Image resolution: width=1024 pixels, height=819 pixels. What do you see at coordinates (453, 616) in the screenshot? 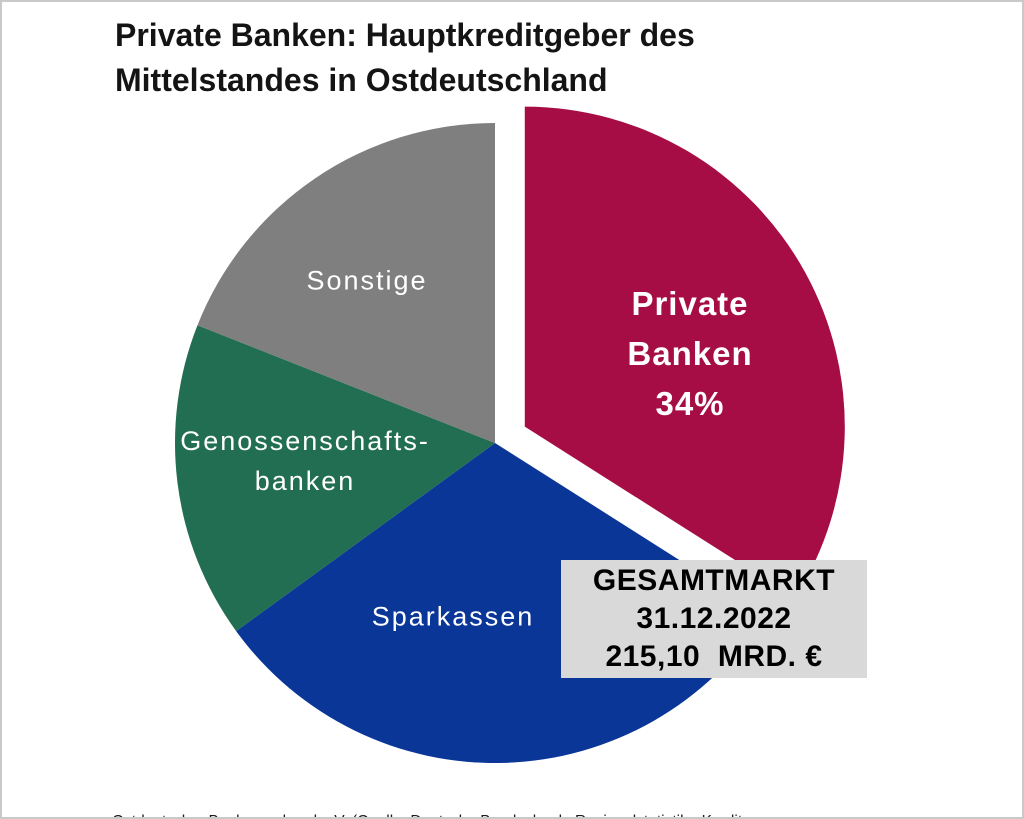
I see `slice-label-sparkassen: Sparkassen` at bounding box center [453, 616].